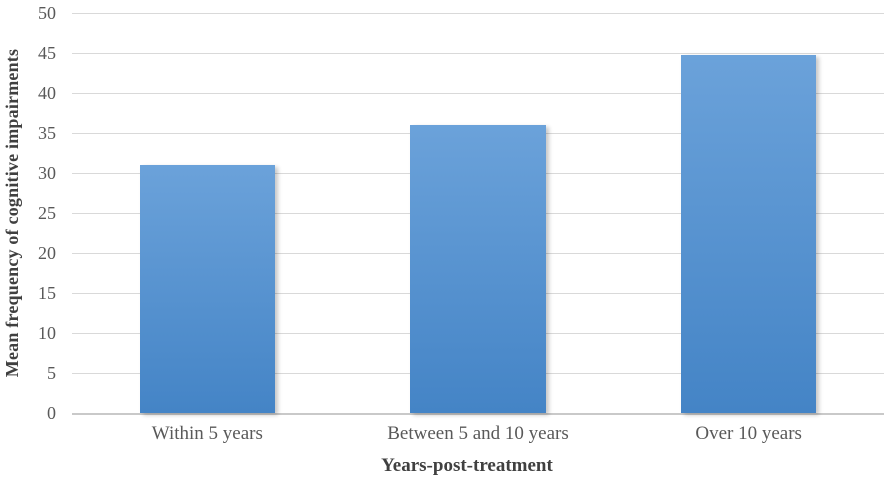  What do you see at coordinates (47, 253) in the screenshot?
I see `y-tick-label-20: 20` at bounding box center [47, 253].